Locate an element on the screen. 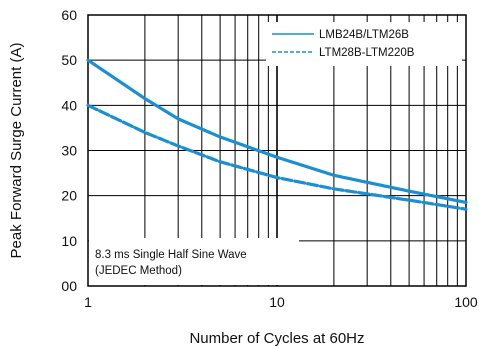 This screenshot has width=479, height=349. annotation-line-1: 8.3 ms Single Half Sine Wave is located at coordinates (171, 255).